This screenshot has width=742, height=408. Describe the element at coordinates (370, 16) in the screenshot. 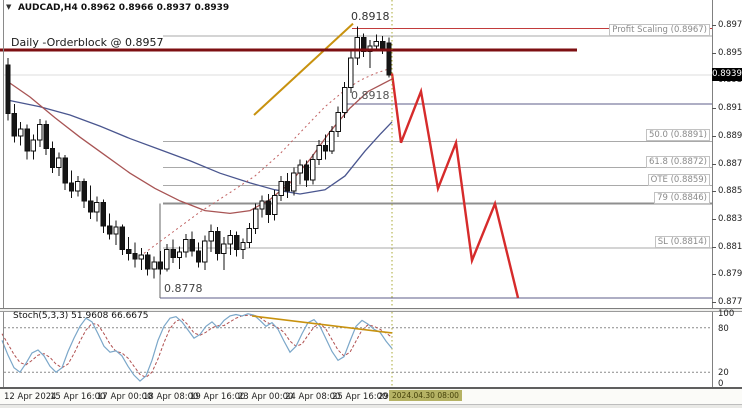

I see `swing-high-price-label: 0.8918` at that location.